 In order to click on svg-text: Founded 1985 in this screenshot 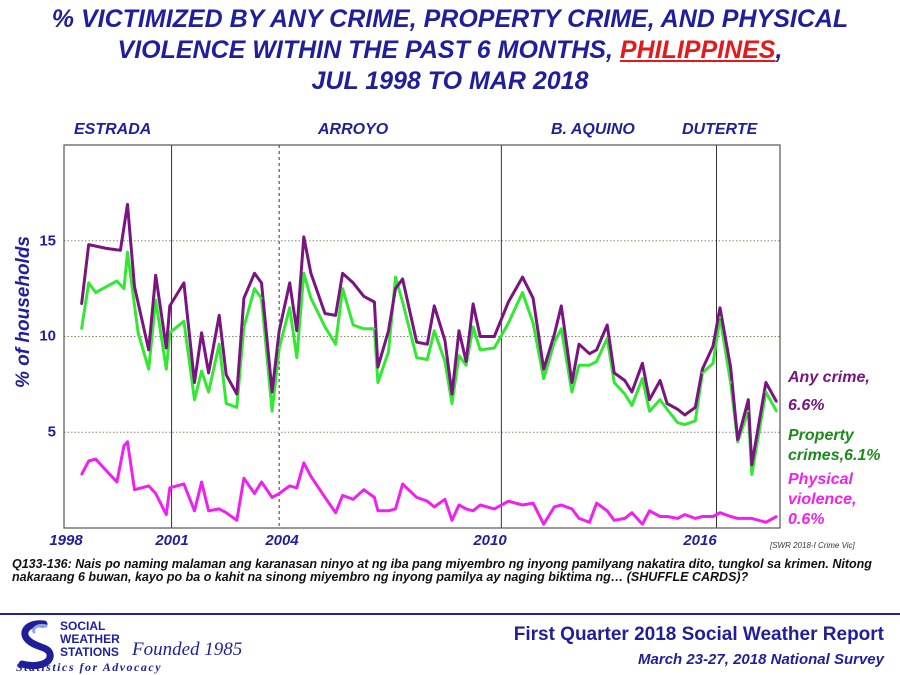, I will do `click(186, 649)`.